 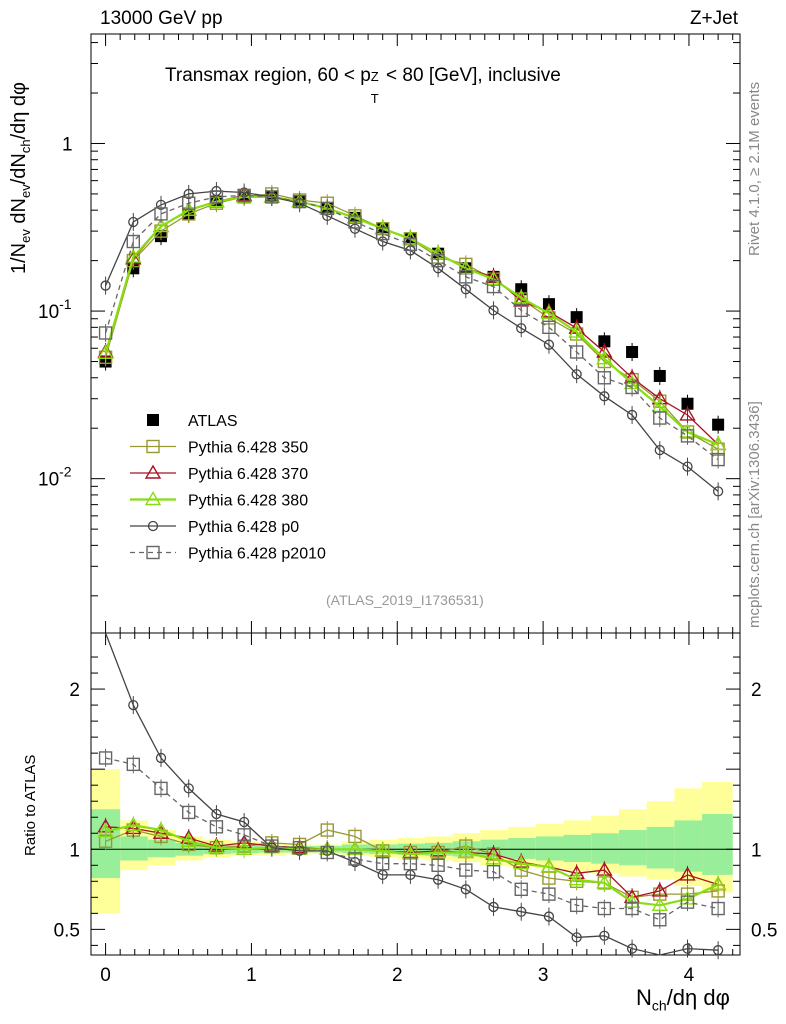 What do you see at coordinates (470, 75) in the screenshot?
I see `title-post: < 80 [GeV], inclusive` at bounding box center [470, 75].